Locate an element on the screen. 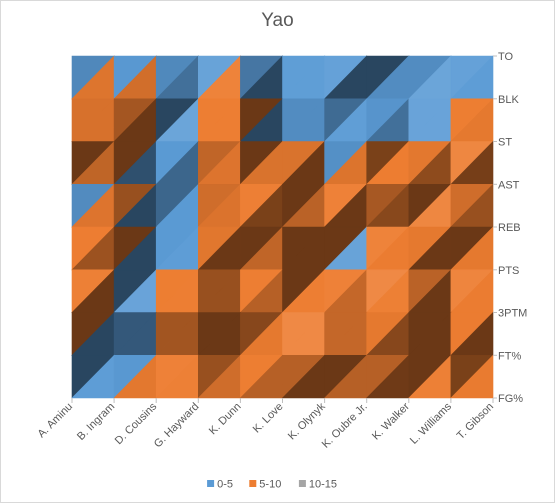 The width and height of the screenshot is (555, 503). category-tick-label: B. Ingram is located at coordinates (96, 422).